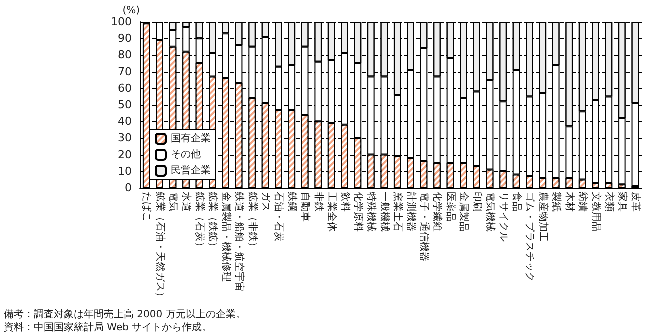 Image resolution: width=648 pixels, height=336 pixels. Describe the element at coordinates (556, 202) in the screenshot. I see `x-tick-label: 製紙` at that location.